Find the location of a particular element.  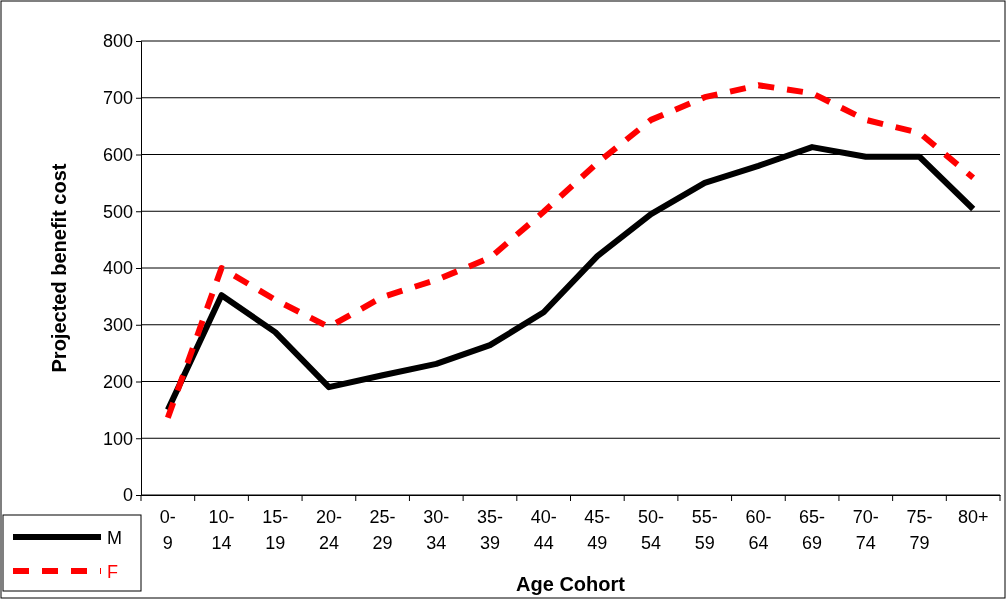

y-tick-label: 400 is located at coordinates (117, 268).